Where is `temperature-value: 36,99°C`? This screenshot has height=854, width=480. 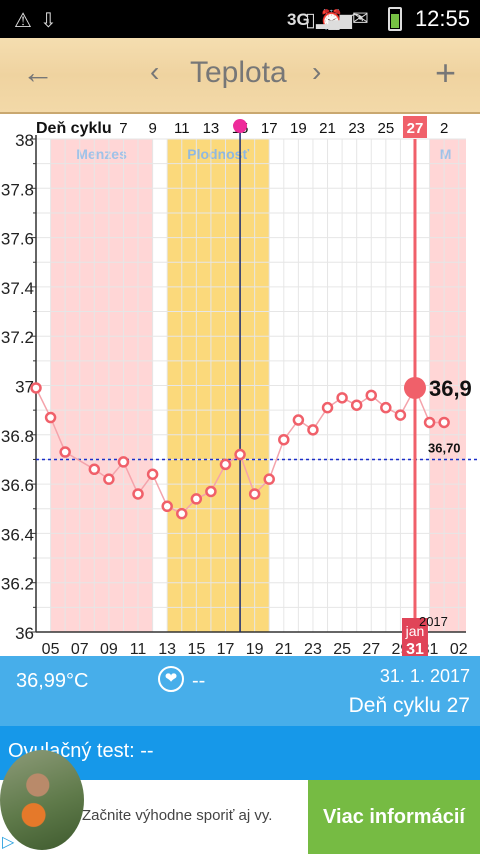
temperature-value: 36,99°C is located at coordinates (52, 681).